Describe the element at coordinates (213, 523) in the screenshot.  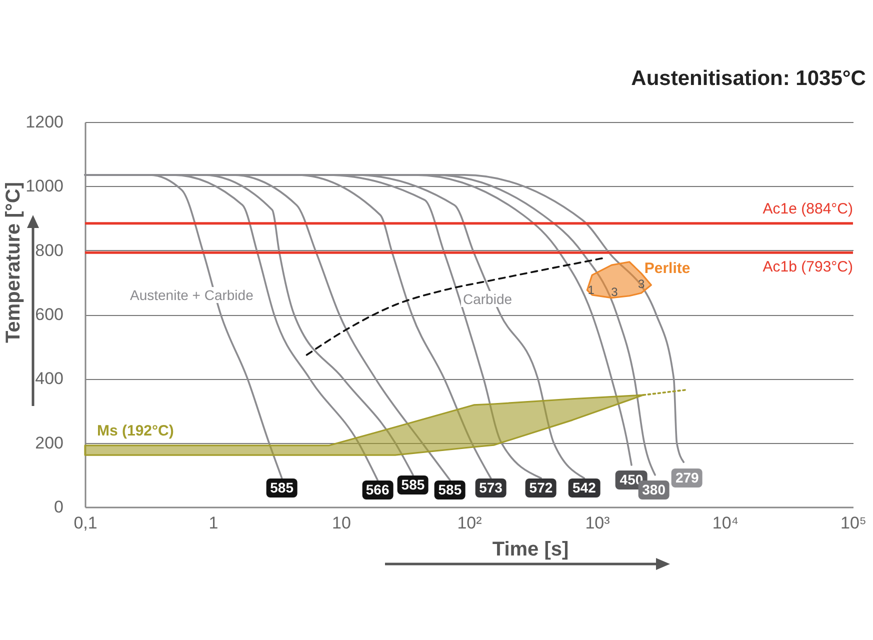
I see `x-tick-label: 1` at that location.